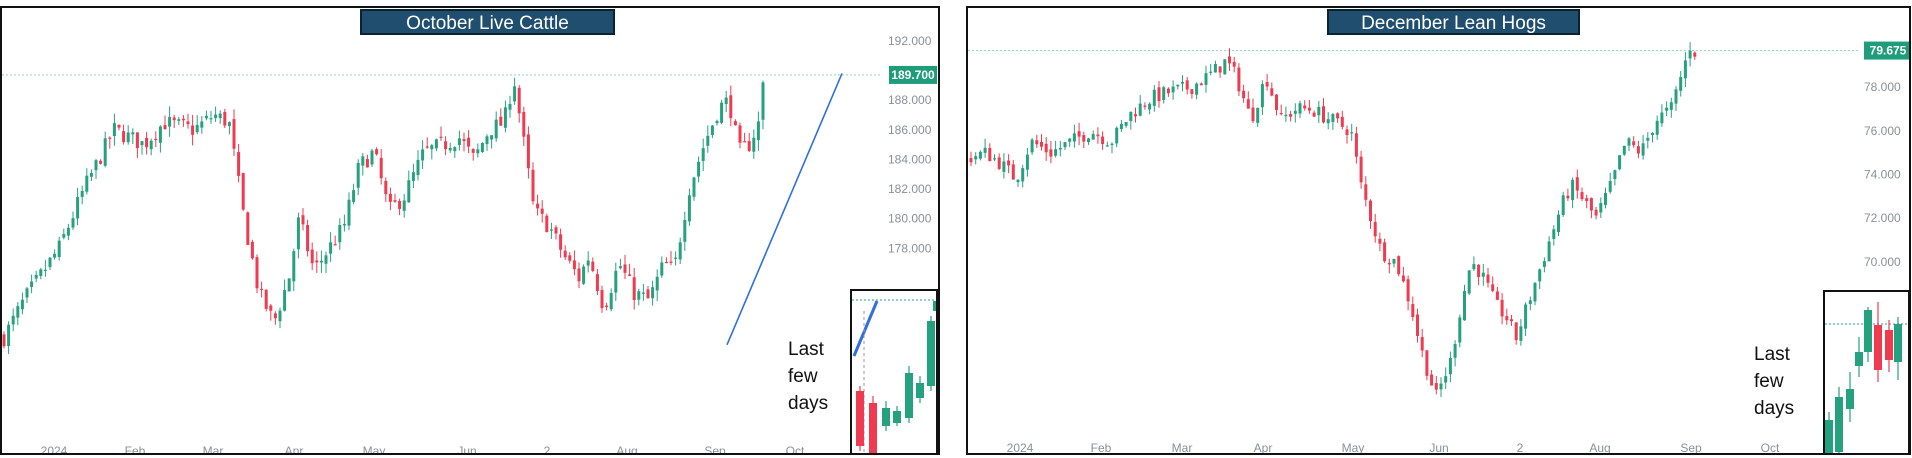  Describe the element at coordinates (910, 130) in the screenshot. I see `y-tick-label: 186.000` at that location.